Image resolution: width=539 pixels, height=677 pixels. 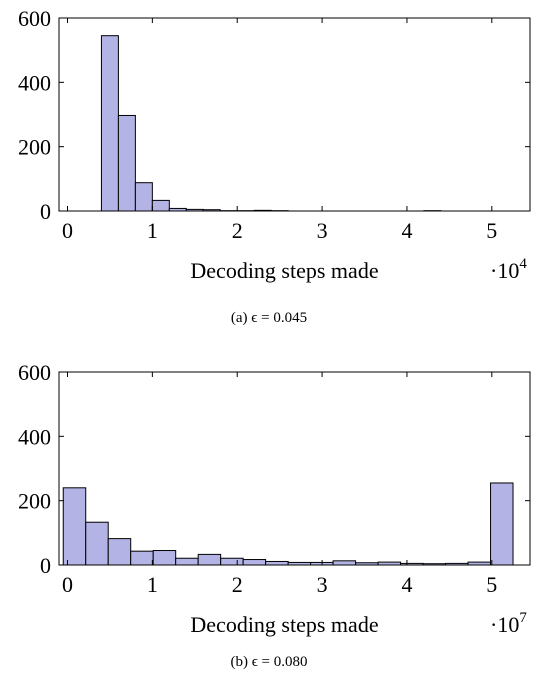 I want to click on x-axis-multiplier-exponent: 4, so click(x=523, y=264).